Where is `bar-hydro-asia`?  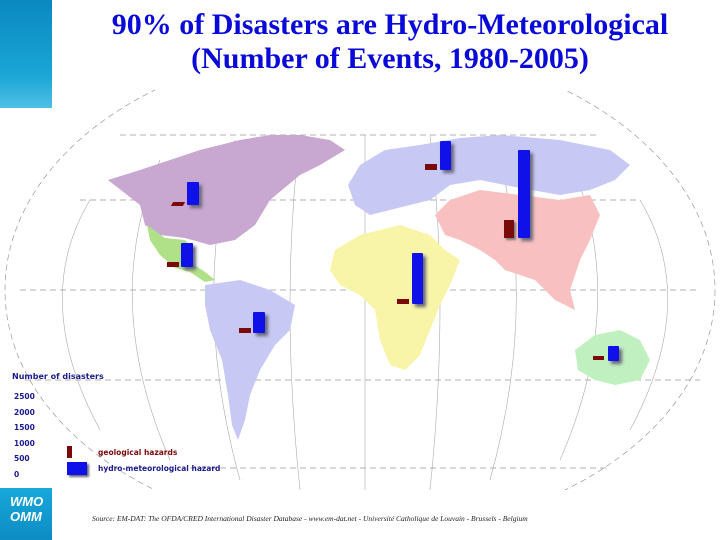 bar-hydro-asia is located at coordinates (524, 194).